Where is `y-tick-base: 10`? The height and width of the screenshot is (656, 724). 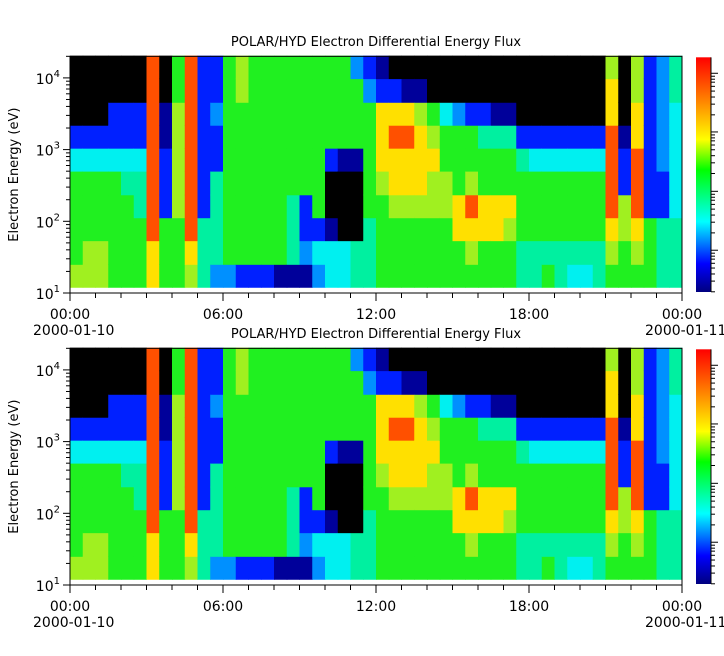
y-tick-base: 10 is located at coordinates (45, 80).